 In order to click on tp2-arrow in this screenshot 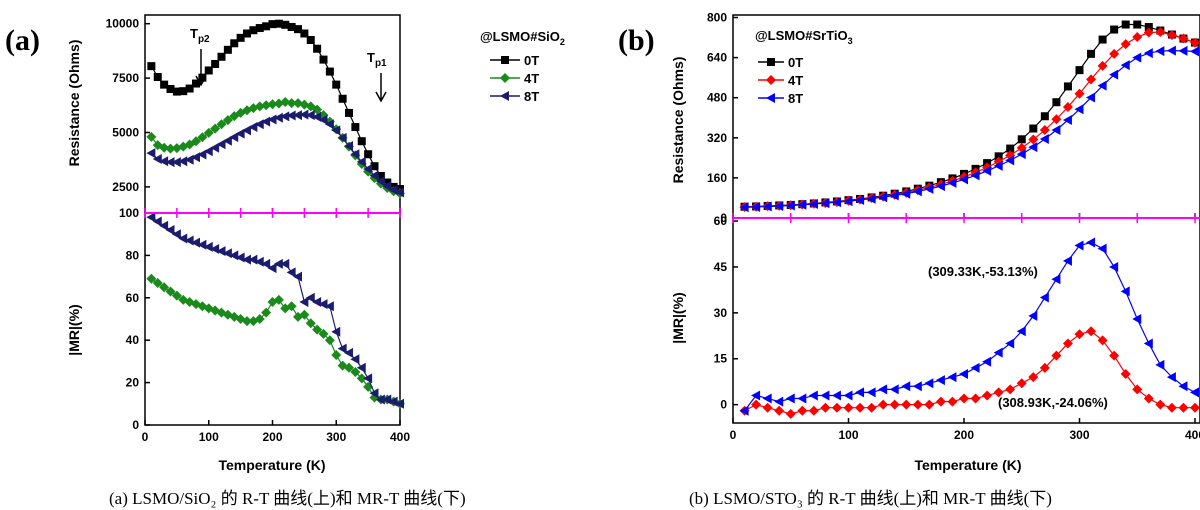, I will do `click(201, 68)`.